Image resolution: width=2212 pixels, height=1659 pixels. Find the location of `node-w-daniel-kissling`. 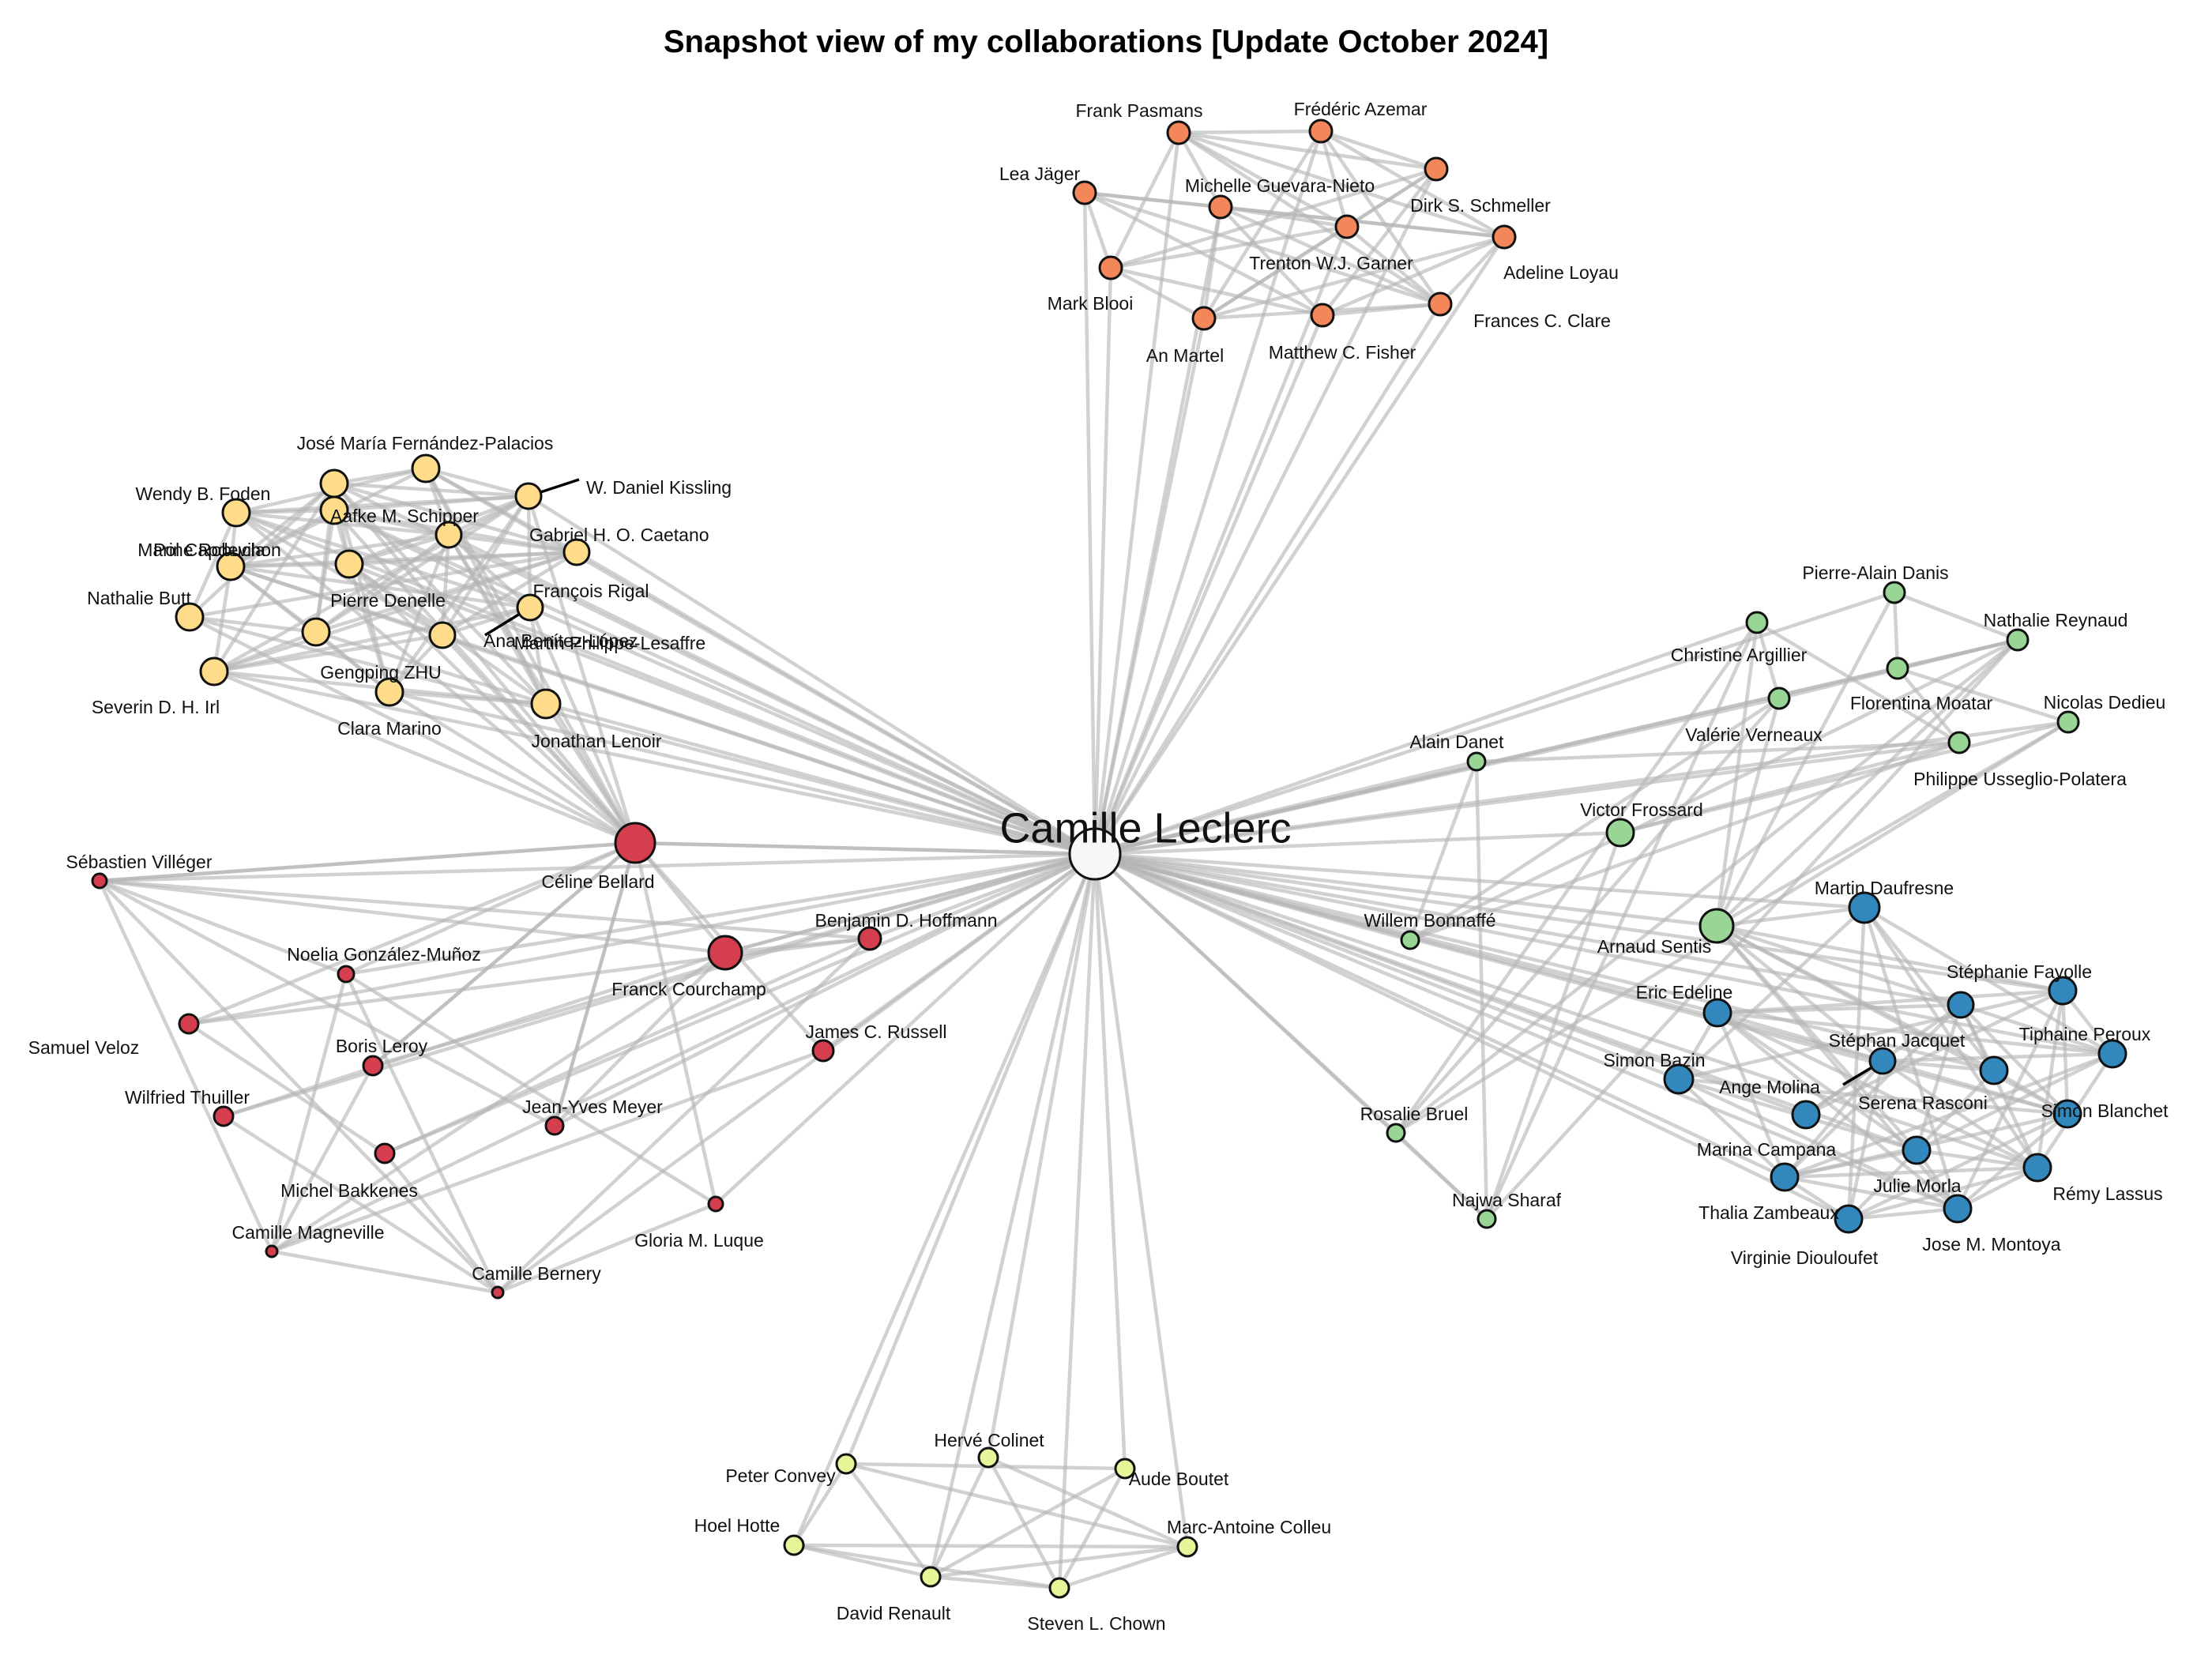

node-w-daniel-kissling is located at coordinates (528, 496).